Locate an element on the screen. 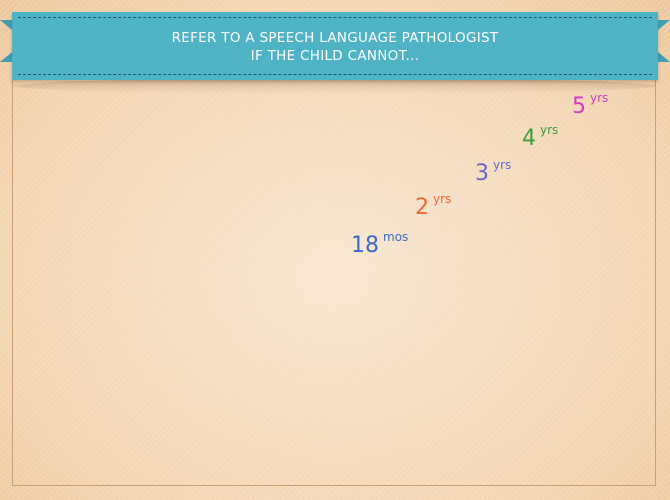 This screenshot has height=500, width=670. age-number: 3 is located at coordinates (482, 173).